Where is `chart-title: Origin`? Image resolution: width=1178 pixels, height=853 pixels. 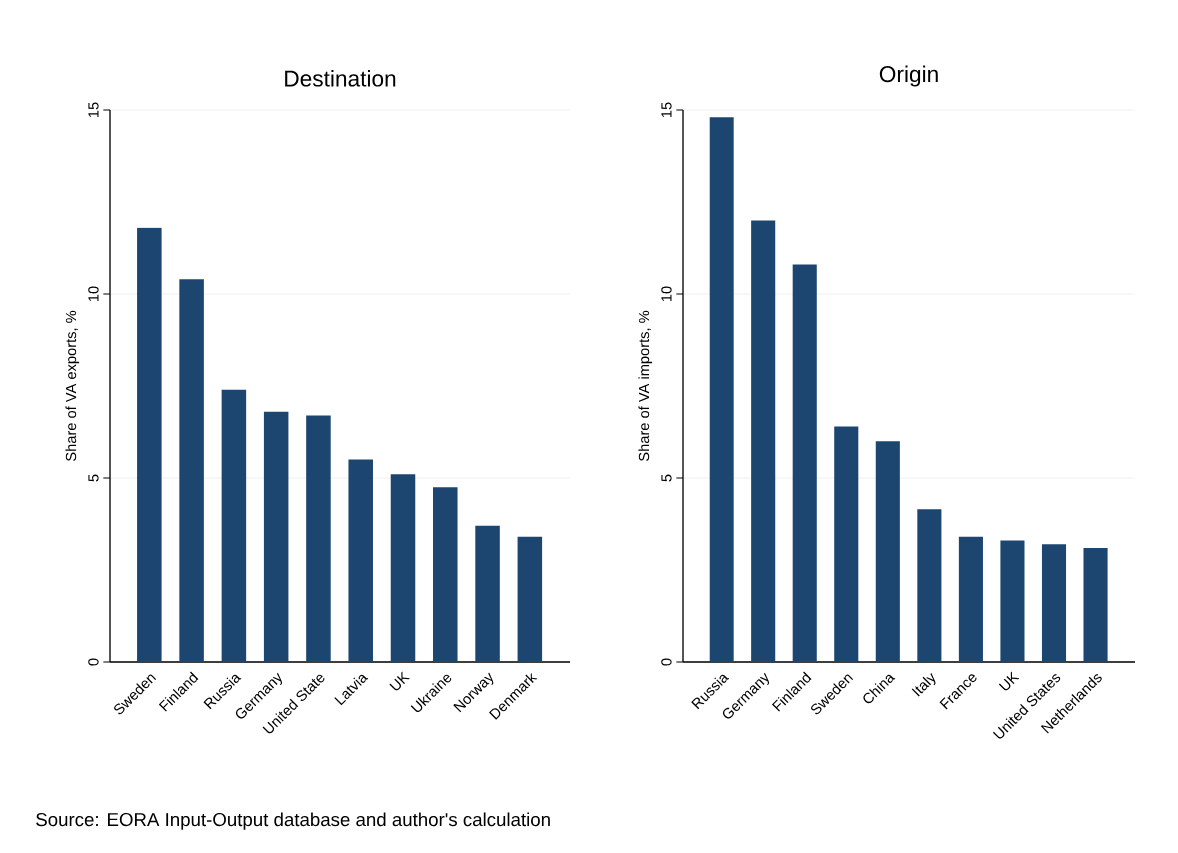
chart-title: Origin is located at coordinates (908, 76).